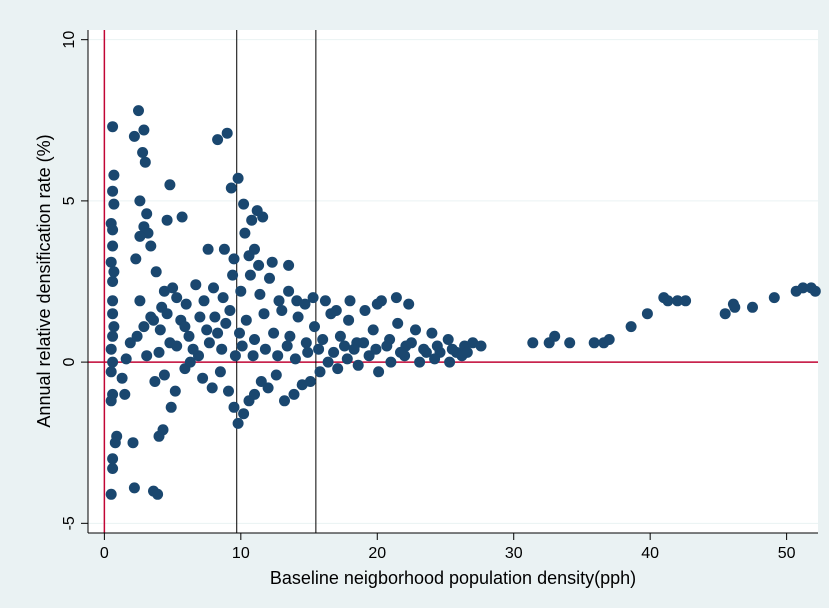 The height and width of the screenshot is (608, 829). I want to click on y-tick-label: -5, so click(69, 523).